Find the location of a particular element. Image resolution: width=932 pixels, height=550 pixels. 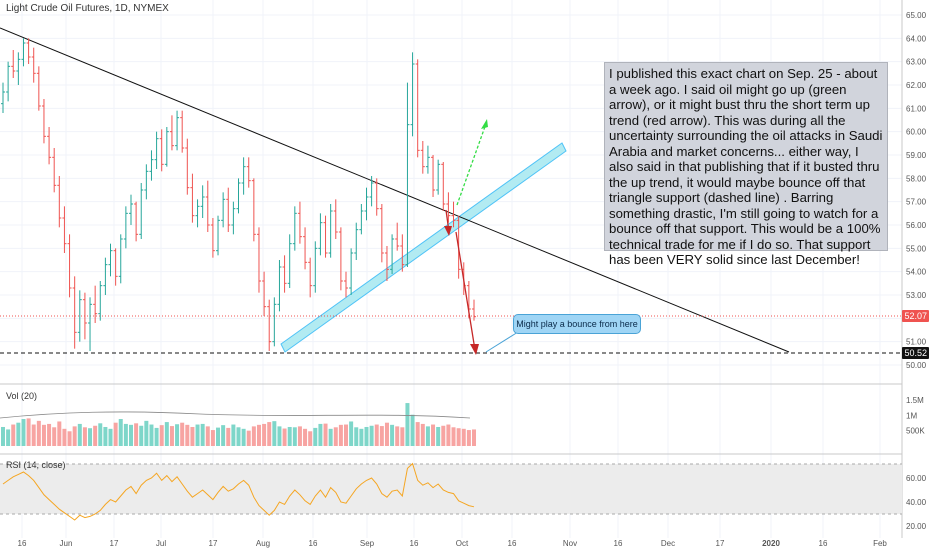

callout-pointer is located at coordinates (502, 342).